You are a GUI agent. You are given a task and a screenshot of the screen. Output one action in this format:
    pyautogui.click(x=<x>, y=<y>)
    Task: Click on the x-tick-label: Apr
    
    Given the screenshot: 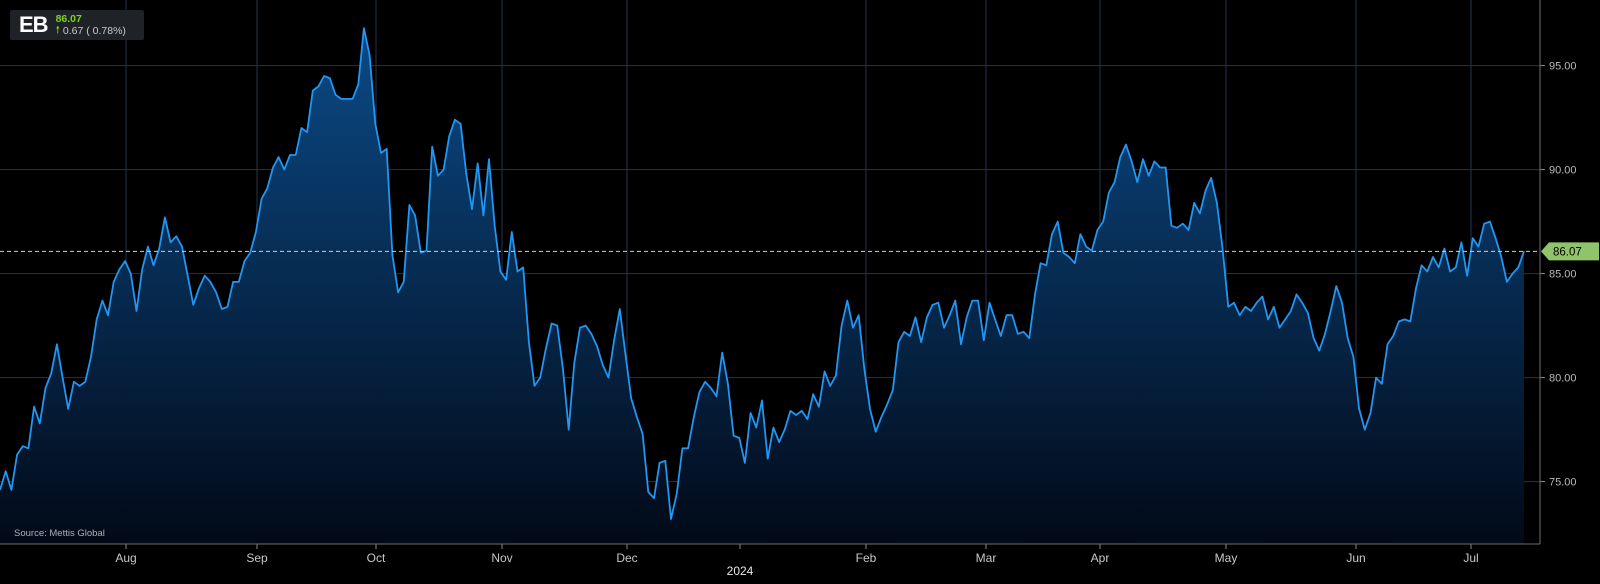 What is the action you would take?
    pyautogui.click(x=1100, y=558)
    